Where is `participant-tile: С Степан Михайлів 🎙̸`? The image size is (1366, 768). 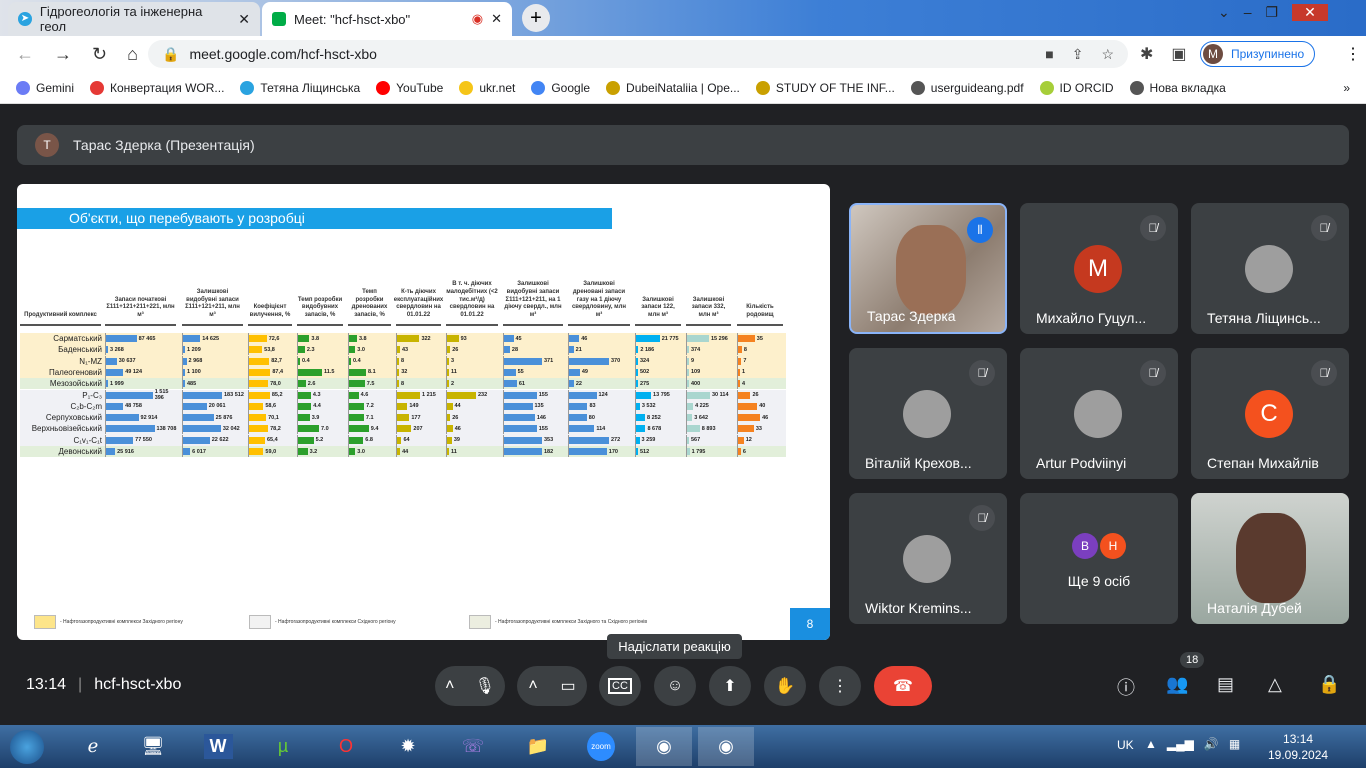
participant-tile: С Степан Михайлів 🎙̸ is located at coordinates (1270, 413).